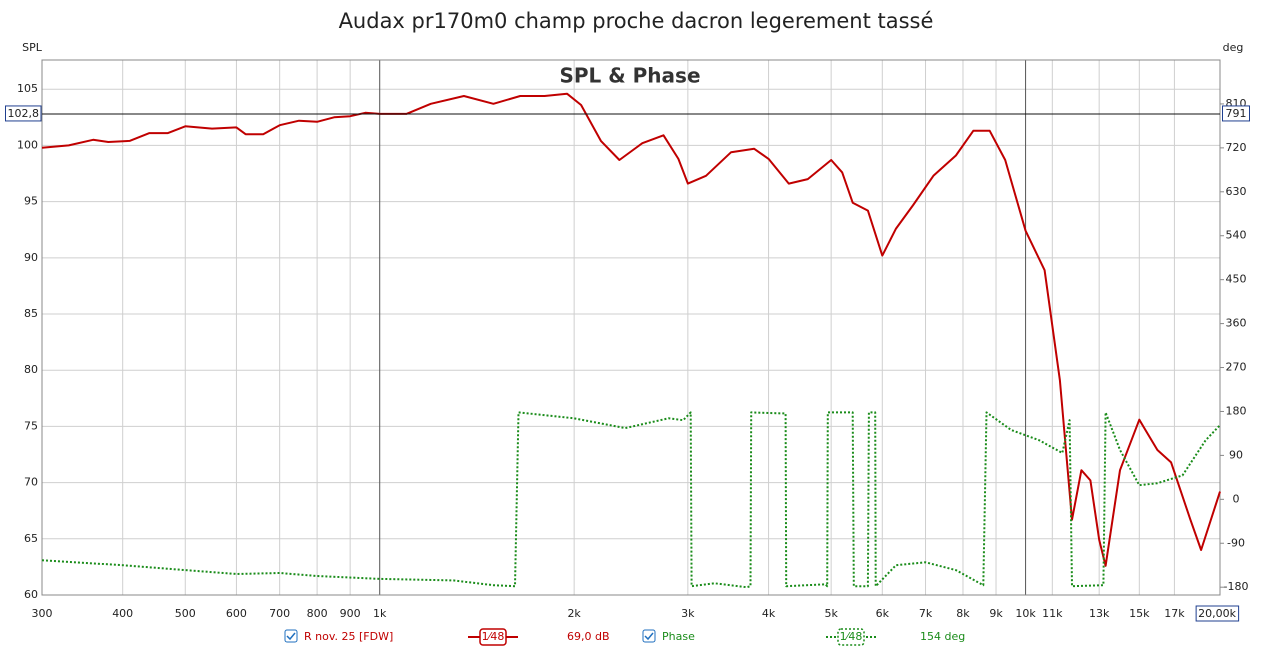 The image size is (1273, 653). Describe the element at coordinates (31, 594) in the screenshot. I see `y-tick-label: 60` at that location.